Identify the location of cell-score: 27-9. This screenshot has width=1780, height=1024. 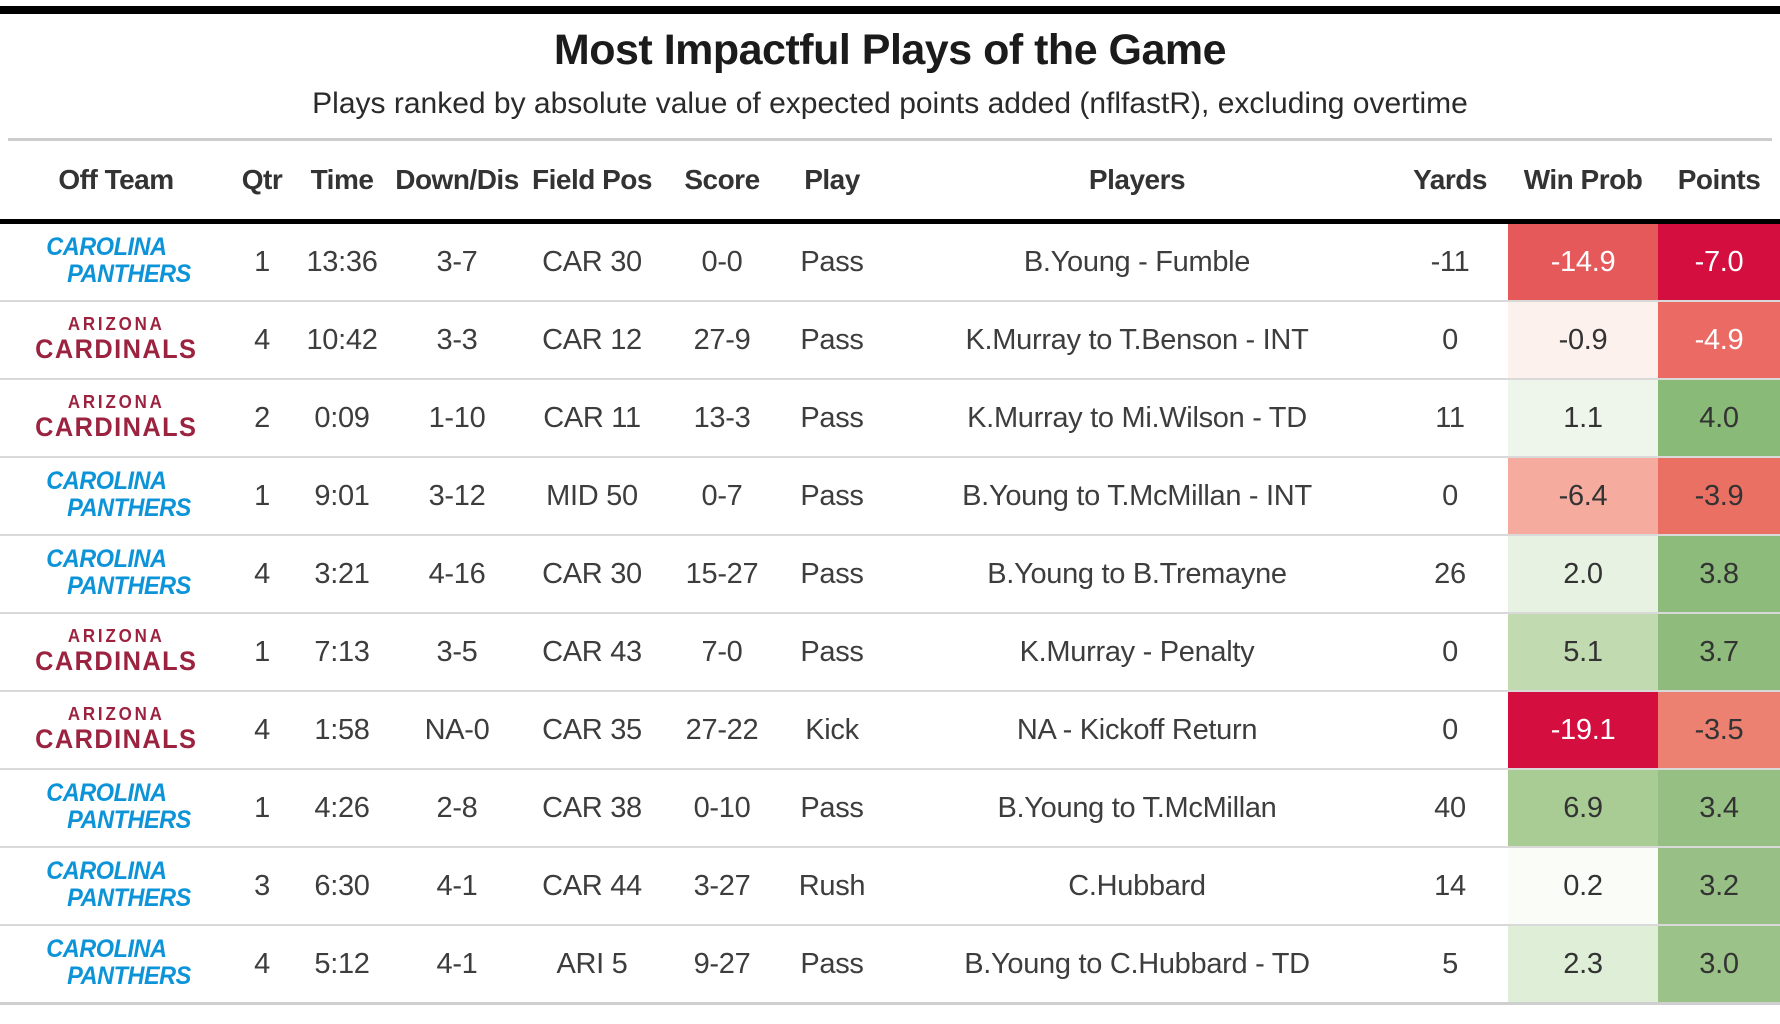
(722, 339).